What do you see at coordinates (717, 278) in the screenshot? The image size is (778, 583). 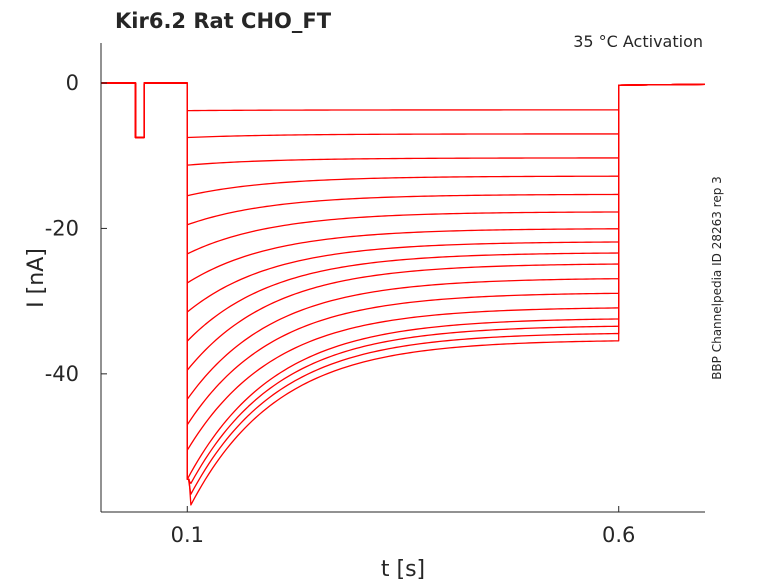 I see `side-label: BBP Channelpedia ID 28263 rep 3` at bounding box center [717, 278].